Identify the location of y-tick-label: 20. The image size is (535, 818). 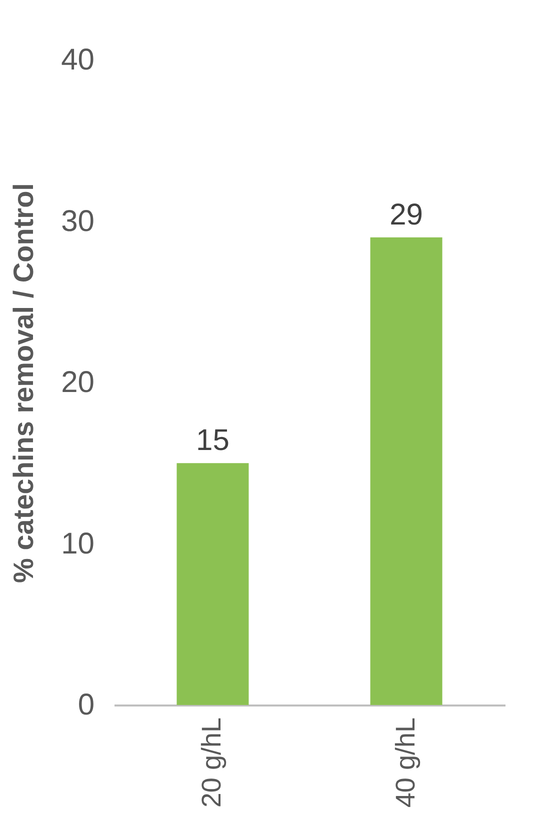
(77, 382).